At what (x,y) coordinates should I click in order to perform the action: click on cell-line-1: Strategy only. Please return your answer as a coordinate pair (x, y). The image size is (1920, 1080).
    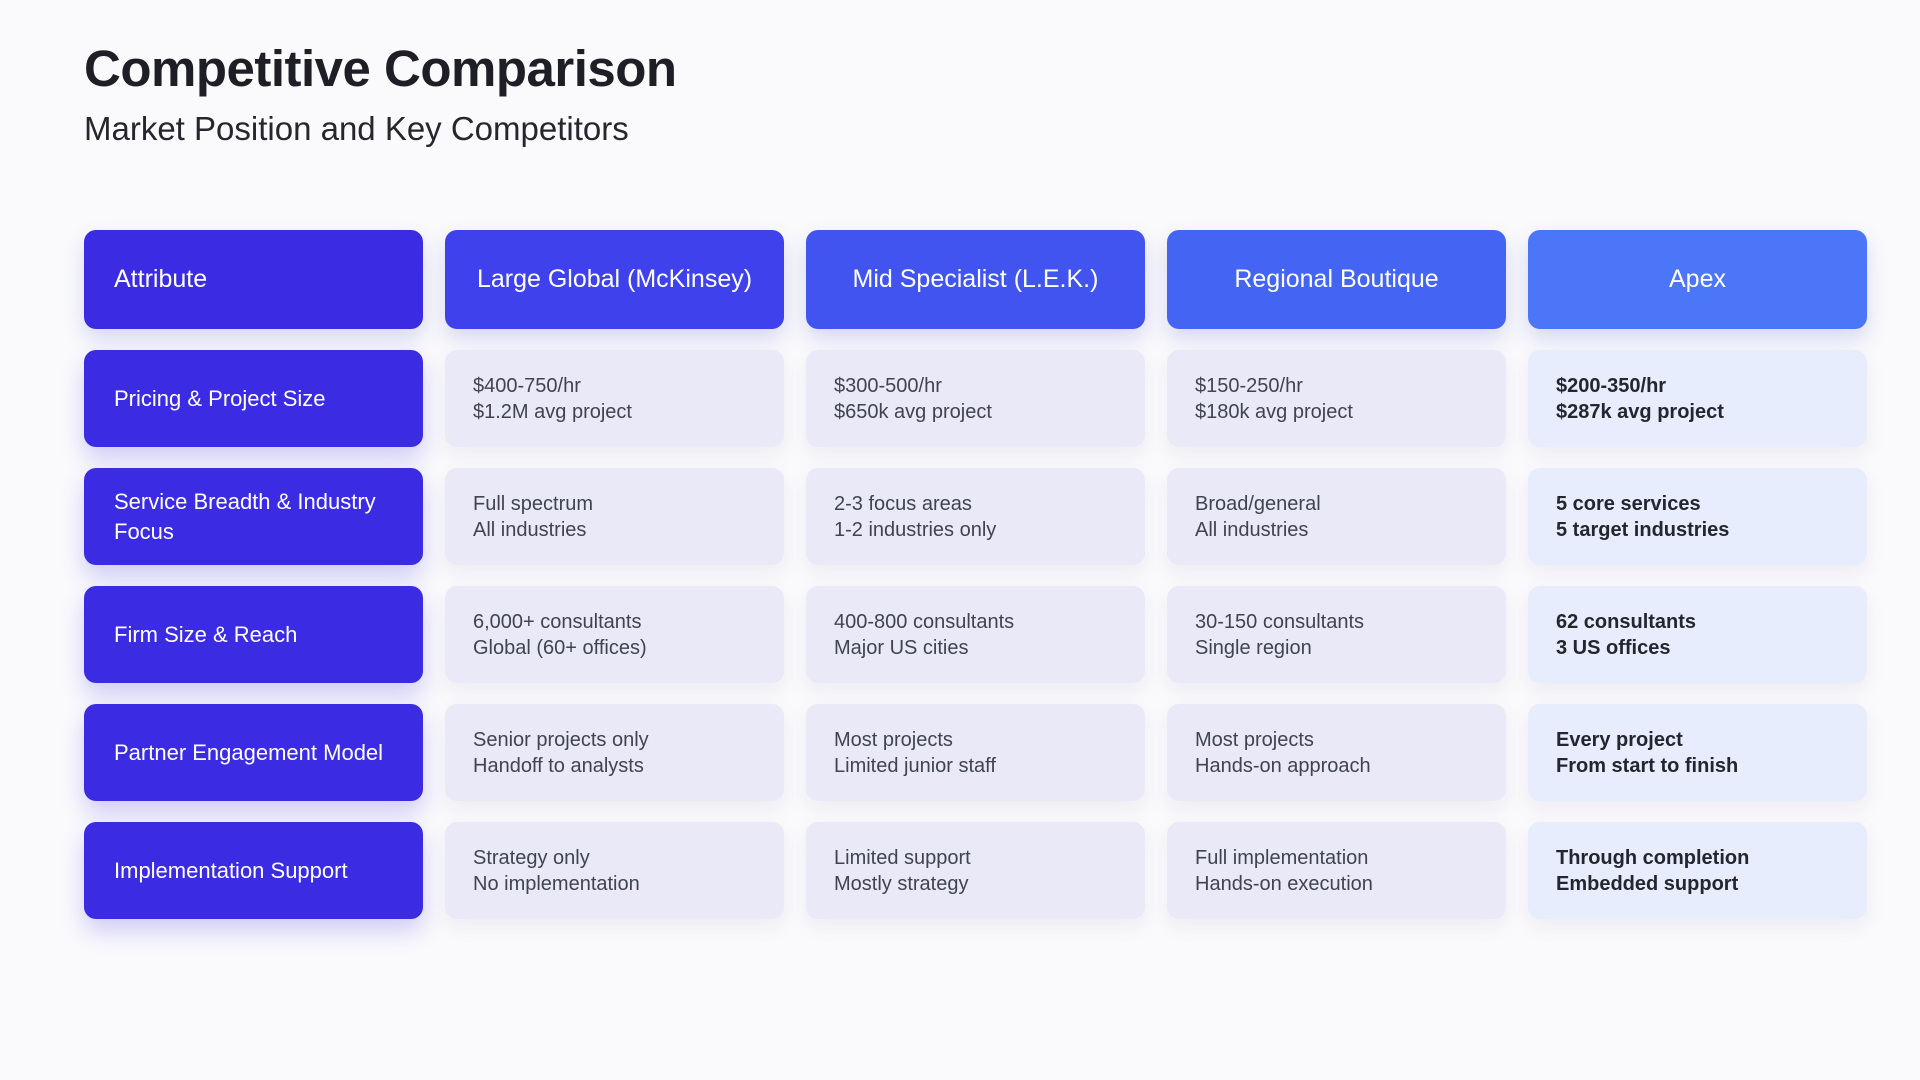
    Looking at the image, I should click on (531, 857).